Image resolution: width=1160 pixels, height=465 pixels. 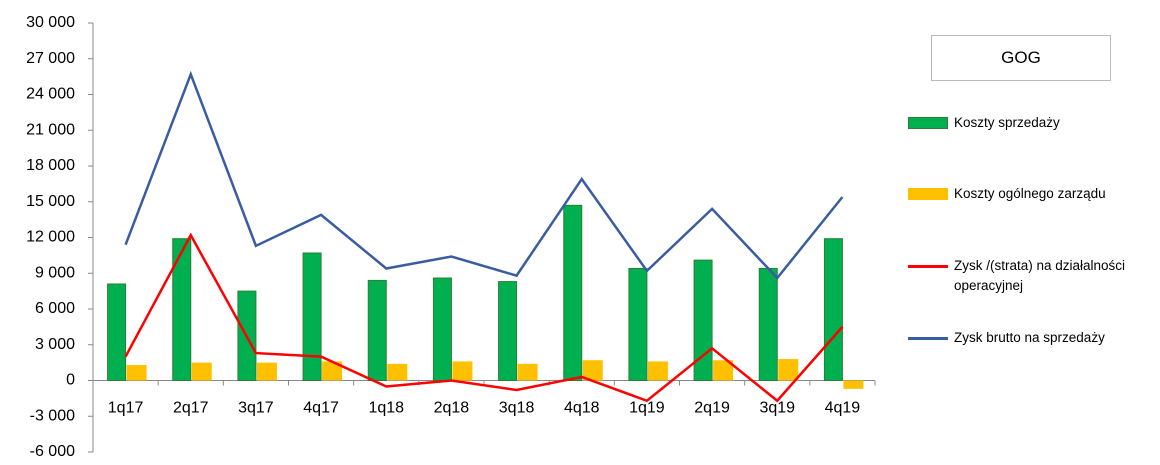 What do you see at coordinates (52, 415) in the screenshot?
I see `y-tick-label: -3 000` at bounding box center [52, 415].